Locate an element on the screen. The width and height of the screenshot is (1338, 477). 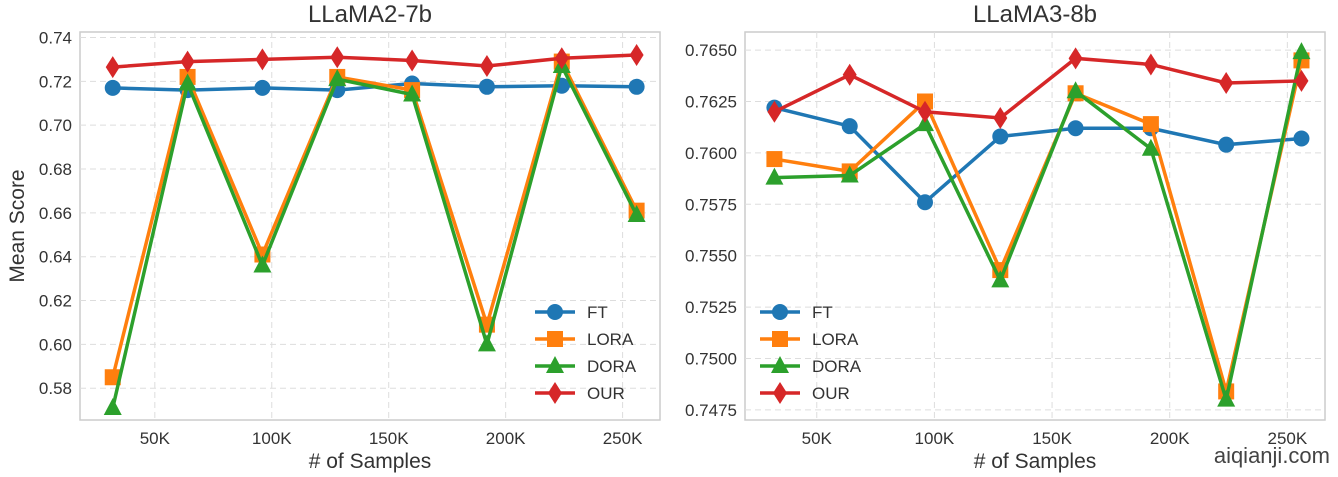
legend-label: DORA is located at coordinates (612, 366).